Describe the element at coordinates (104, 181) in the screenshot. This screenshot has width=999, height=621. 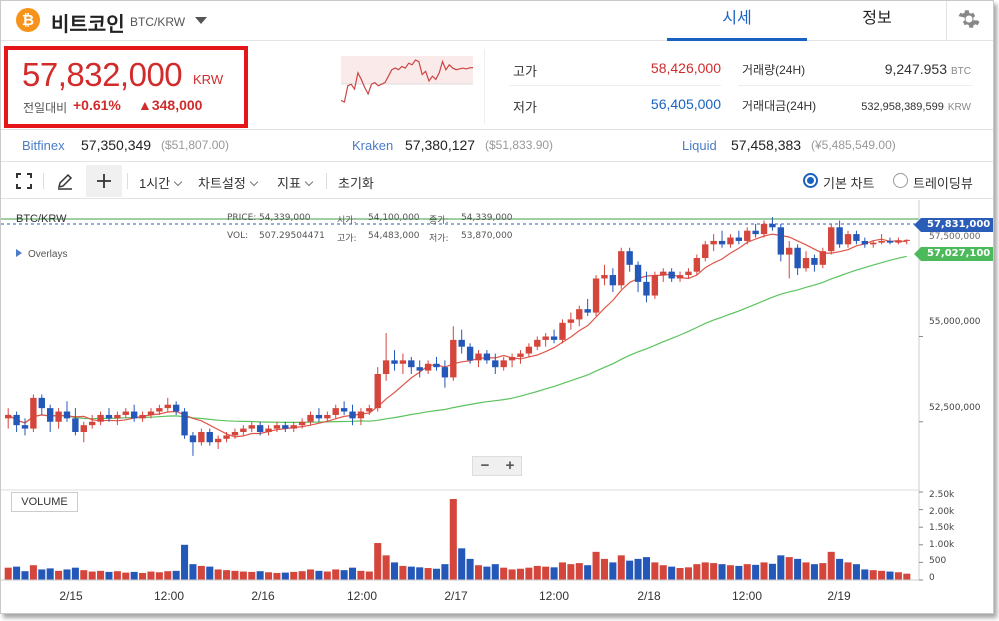
I see `crosshair-button` at that location.